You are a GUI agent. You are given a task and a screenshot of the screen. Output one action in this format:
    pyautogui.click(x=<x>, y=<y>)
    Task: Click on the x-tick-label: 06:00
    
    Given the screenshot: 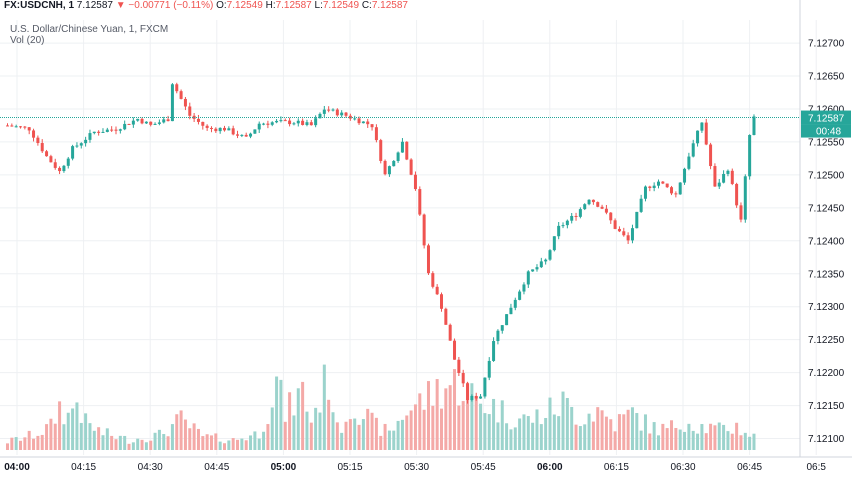 What is the action you would take?
    pyautogui.click(x=550, y=467)
    